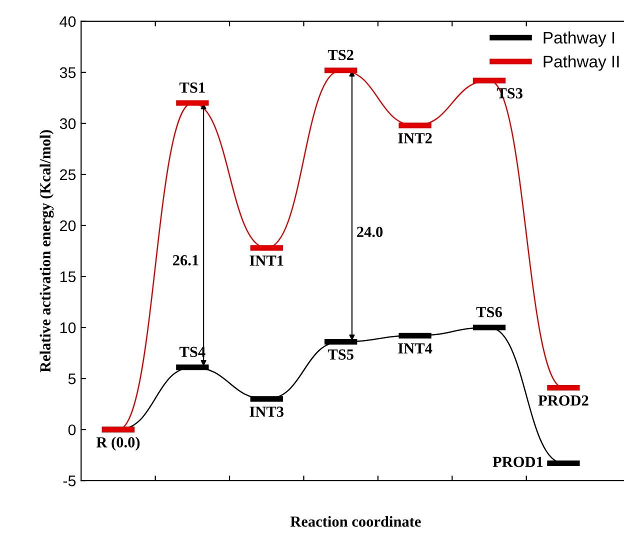 This screenshot has width=624, height=534. What do you see at coordinates (185, 260) in the screenshot?
I see `annotation: 26.1` at bounding box center [185, 260].